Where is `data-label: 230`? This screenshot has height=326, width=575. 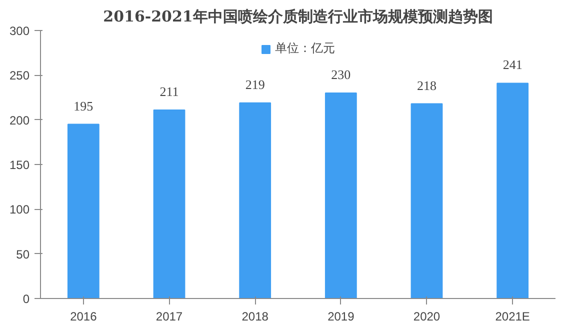 data-label: 230 is located at coordinates (341, 74).